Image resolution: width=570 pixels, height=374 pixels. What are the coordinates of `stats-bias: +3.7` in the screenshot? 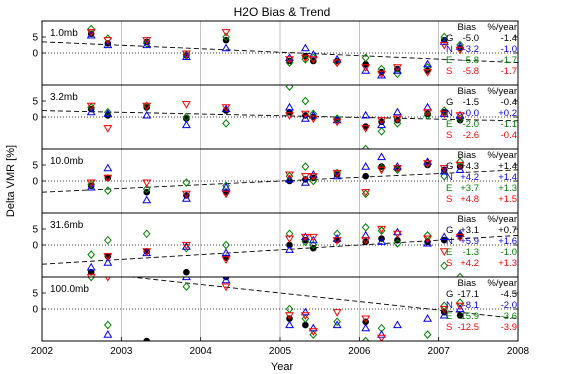 It's located at (469, 188).